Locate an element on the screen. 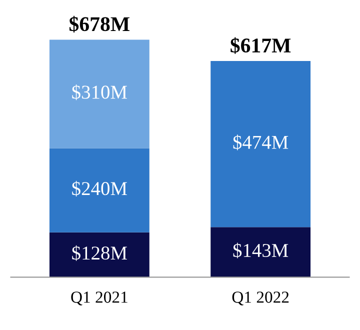  total-label: $617M is located at coordinates (260, 45).